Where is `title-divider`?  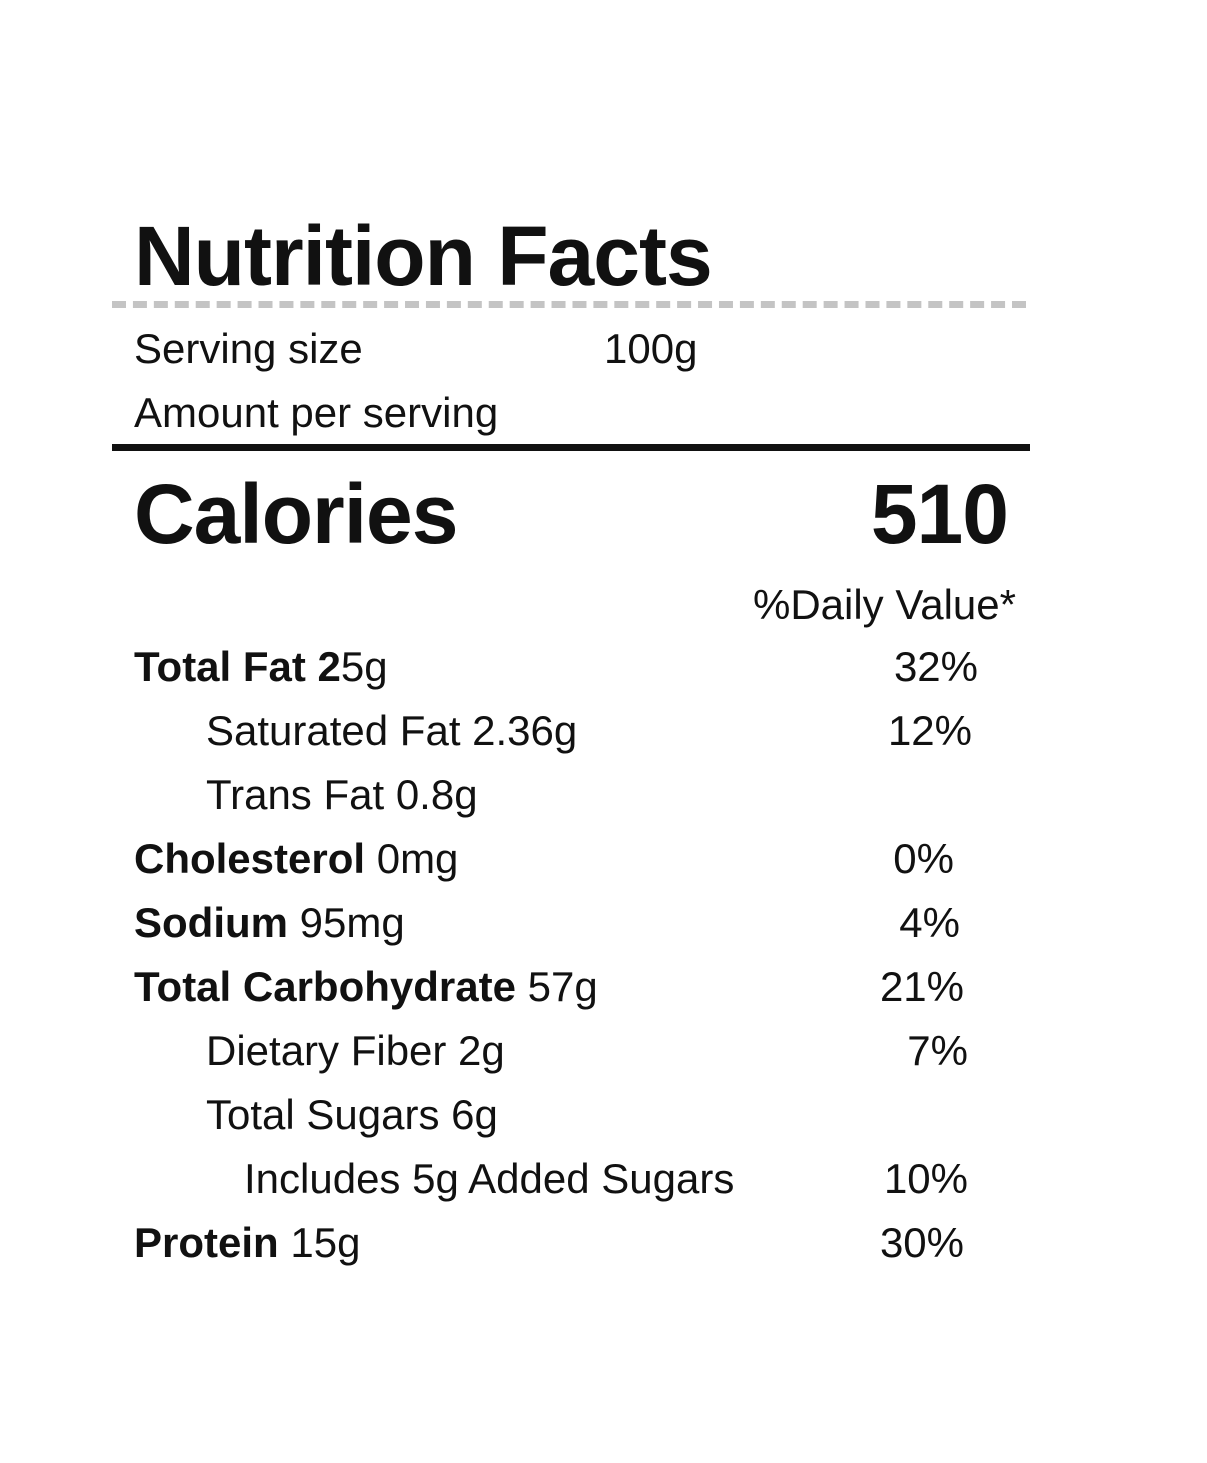
title-divider is located at coordinates (569, 304).